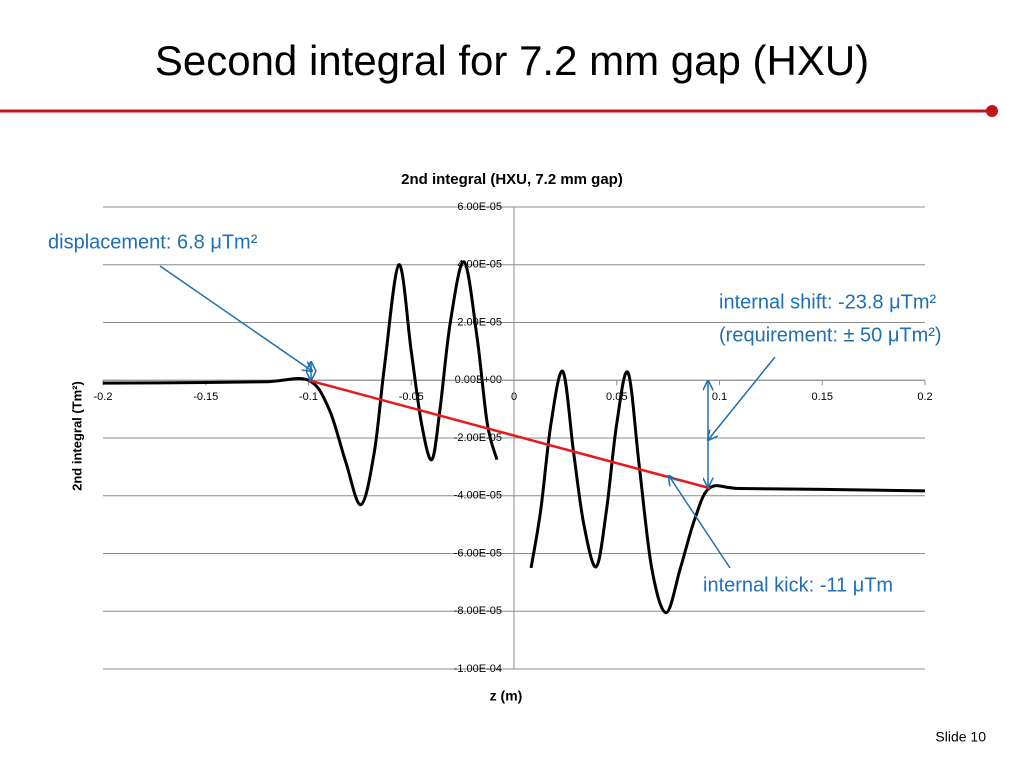 Image resolution: width=1024 pixels, height=768 pixels. Describe the element at coordinates (830, 335) in the screenshot. I see `annotation: (requirement: ± 50 μTm²)` at that location.